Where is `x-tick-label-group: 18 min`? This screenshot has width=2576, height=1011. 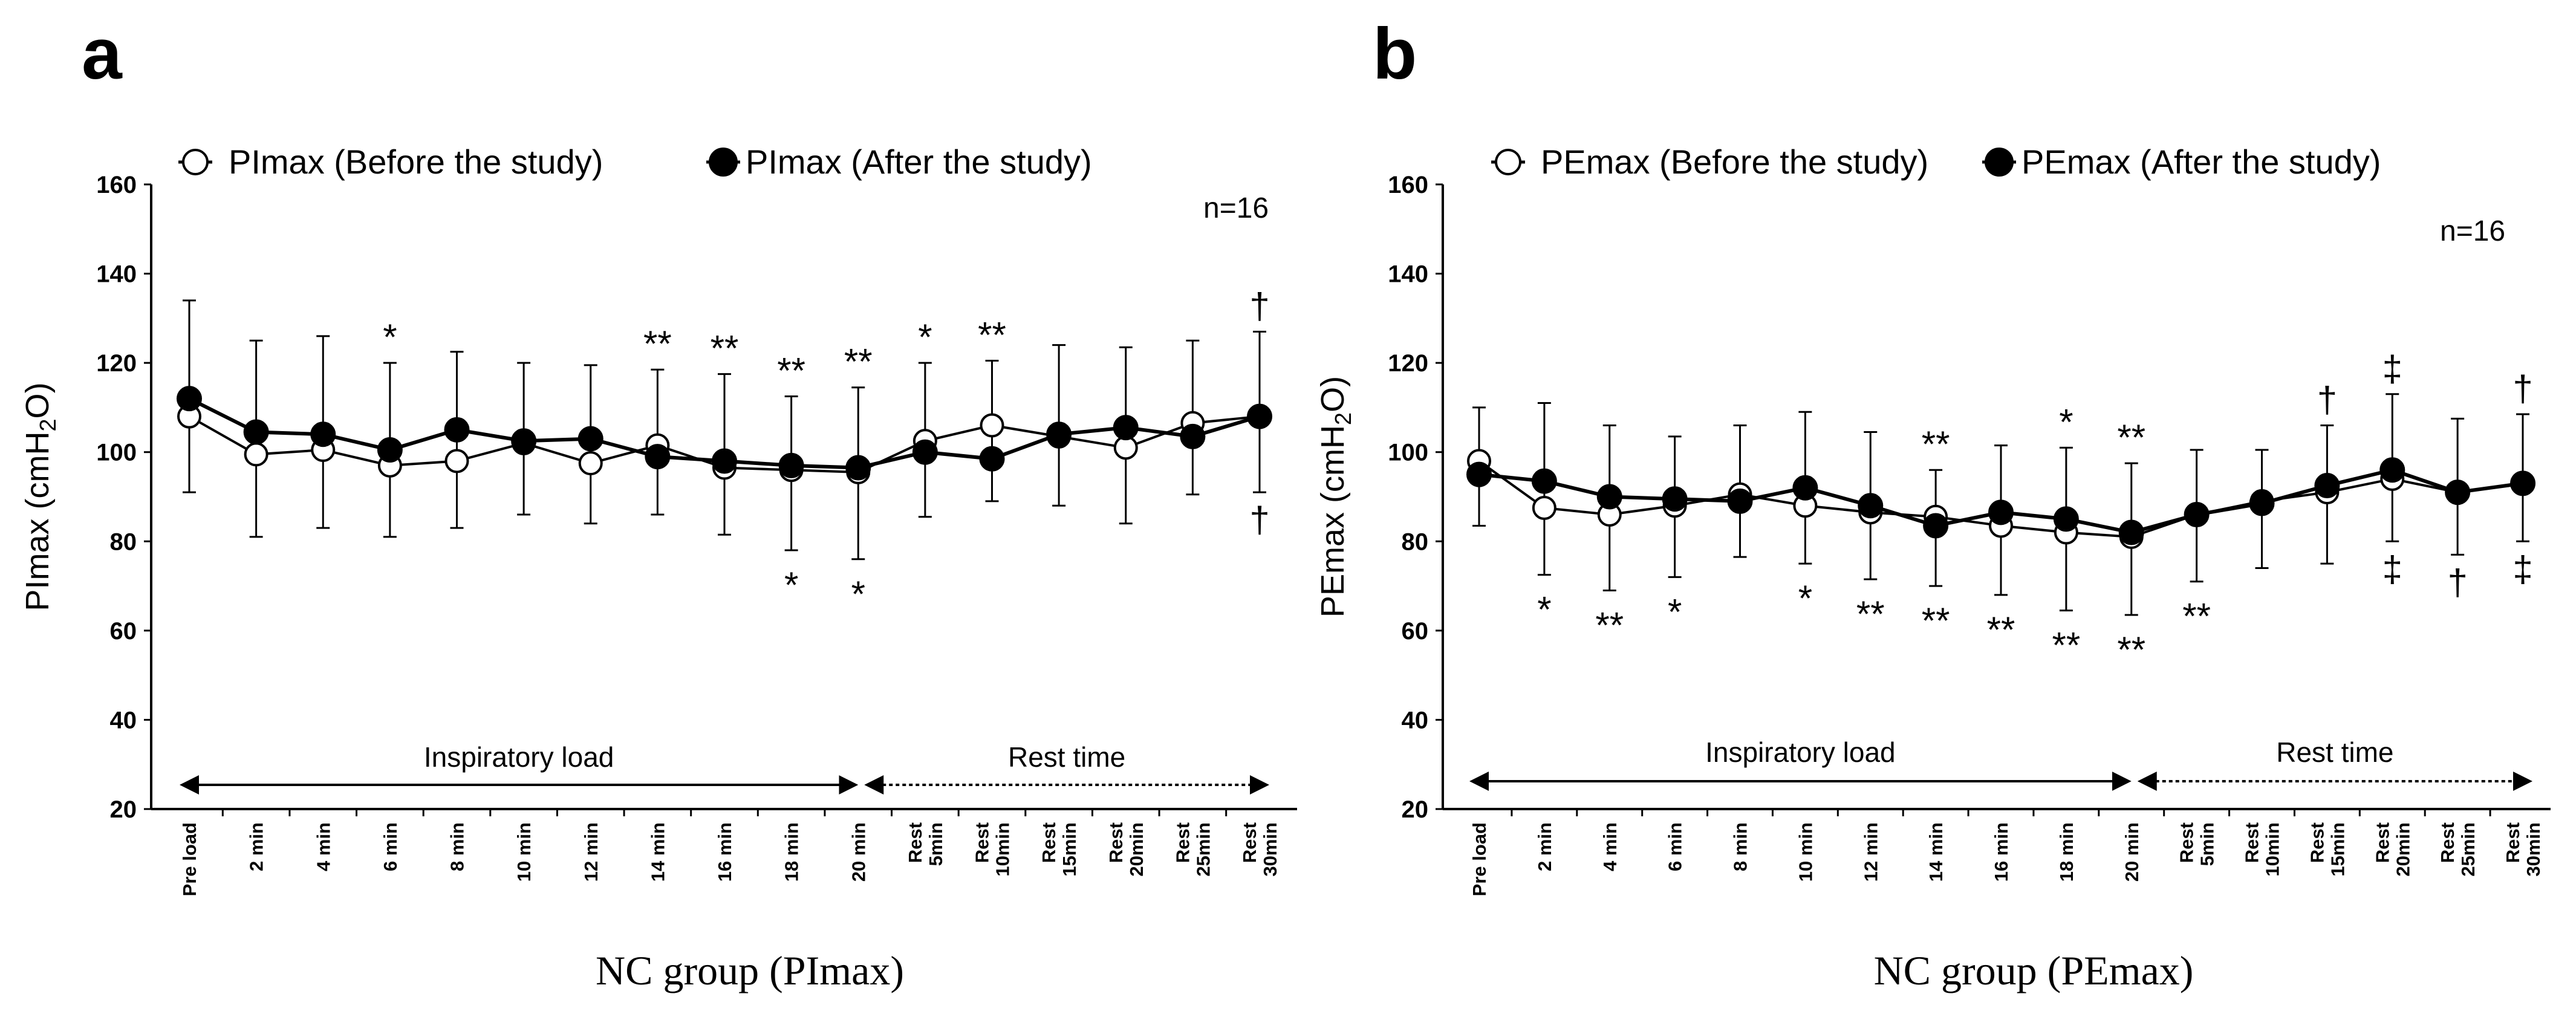 x-tick-label-group: 18 min is located at coordinates (2066, 852).